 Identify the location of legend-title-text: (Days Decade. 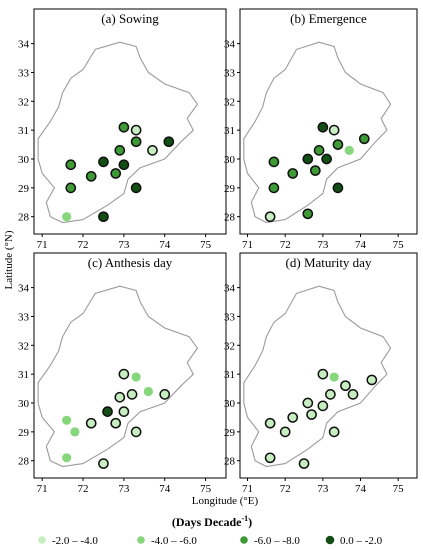
(207, 522).